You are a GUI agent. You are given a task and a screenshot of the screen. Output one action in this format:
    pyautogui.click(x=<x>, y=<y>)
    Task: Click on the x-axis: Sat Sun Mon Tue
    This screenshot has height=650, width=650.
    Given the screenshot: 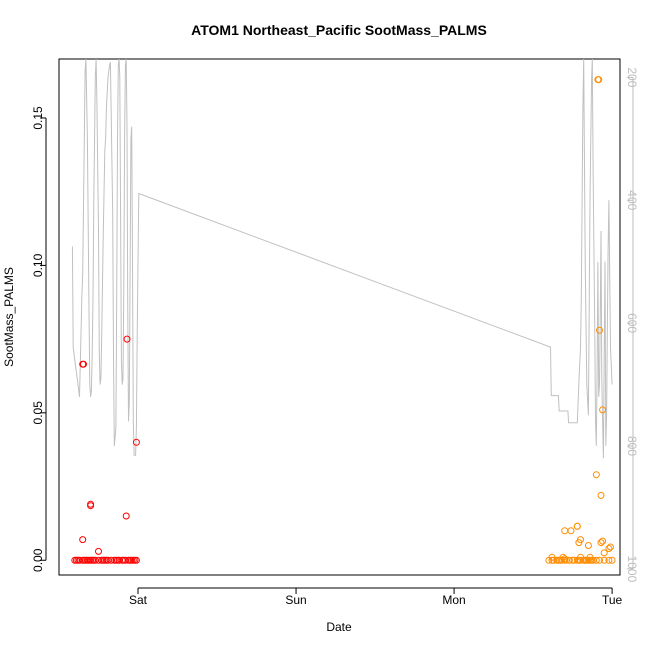 What is the action you would take?
    pyautogui.click(x=376, y=597)
    